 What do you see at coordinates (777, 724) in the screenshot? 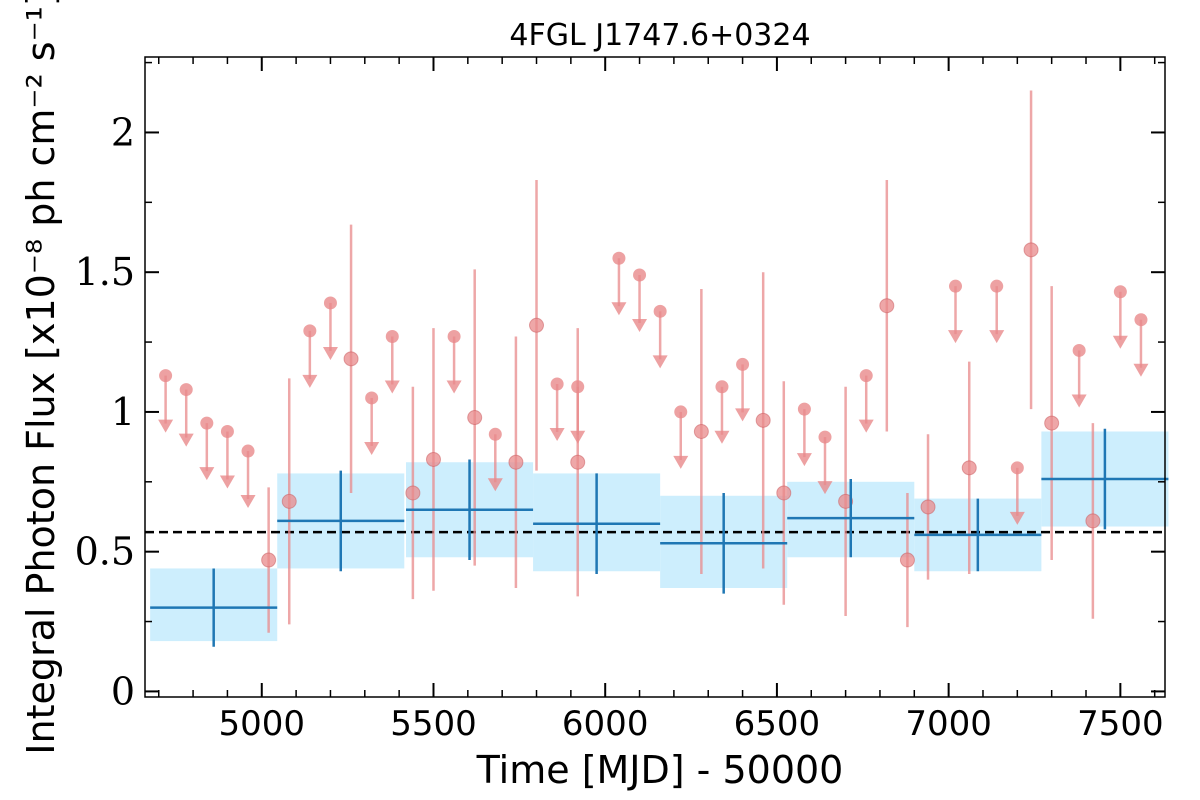
I see `x-tick-label: 6500` at bounding box center [777, 724].